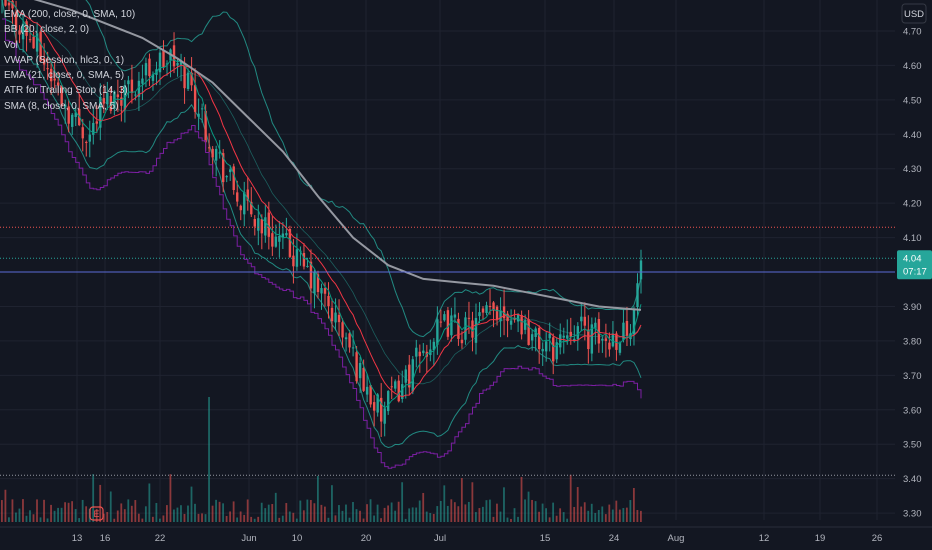 Image resolution: width=932 pixels, height=550 pixels. Describe the element at coordinates (11, 45) in the screenshot. I see `indicator-legend-item: Vol` at that location.